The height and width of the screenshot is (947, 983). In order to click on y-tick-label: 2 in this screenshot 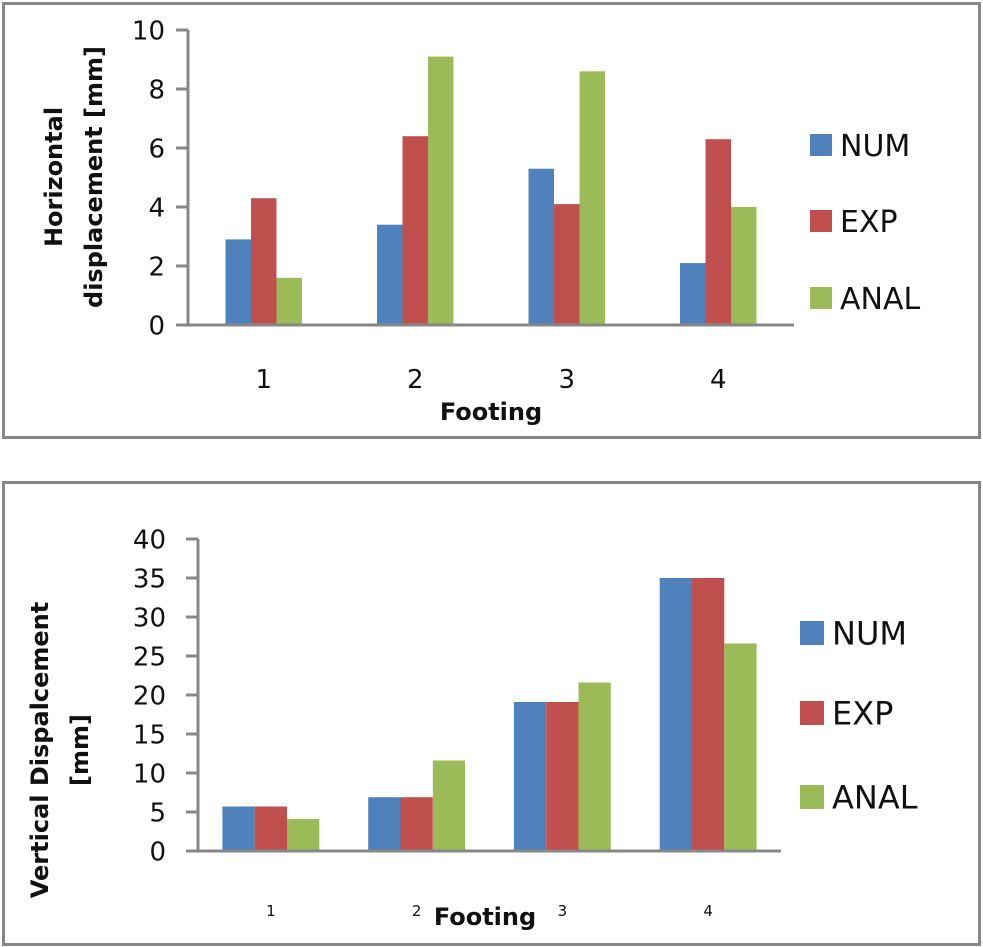, I will do `click(156, 267)`.